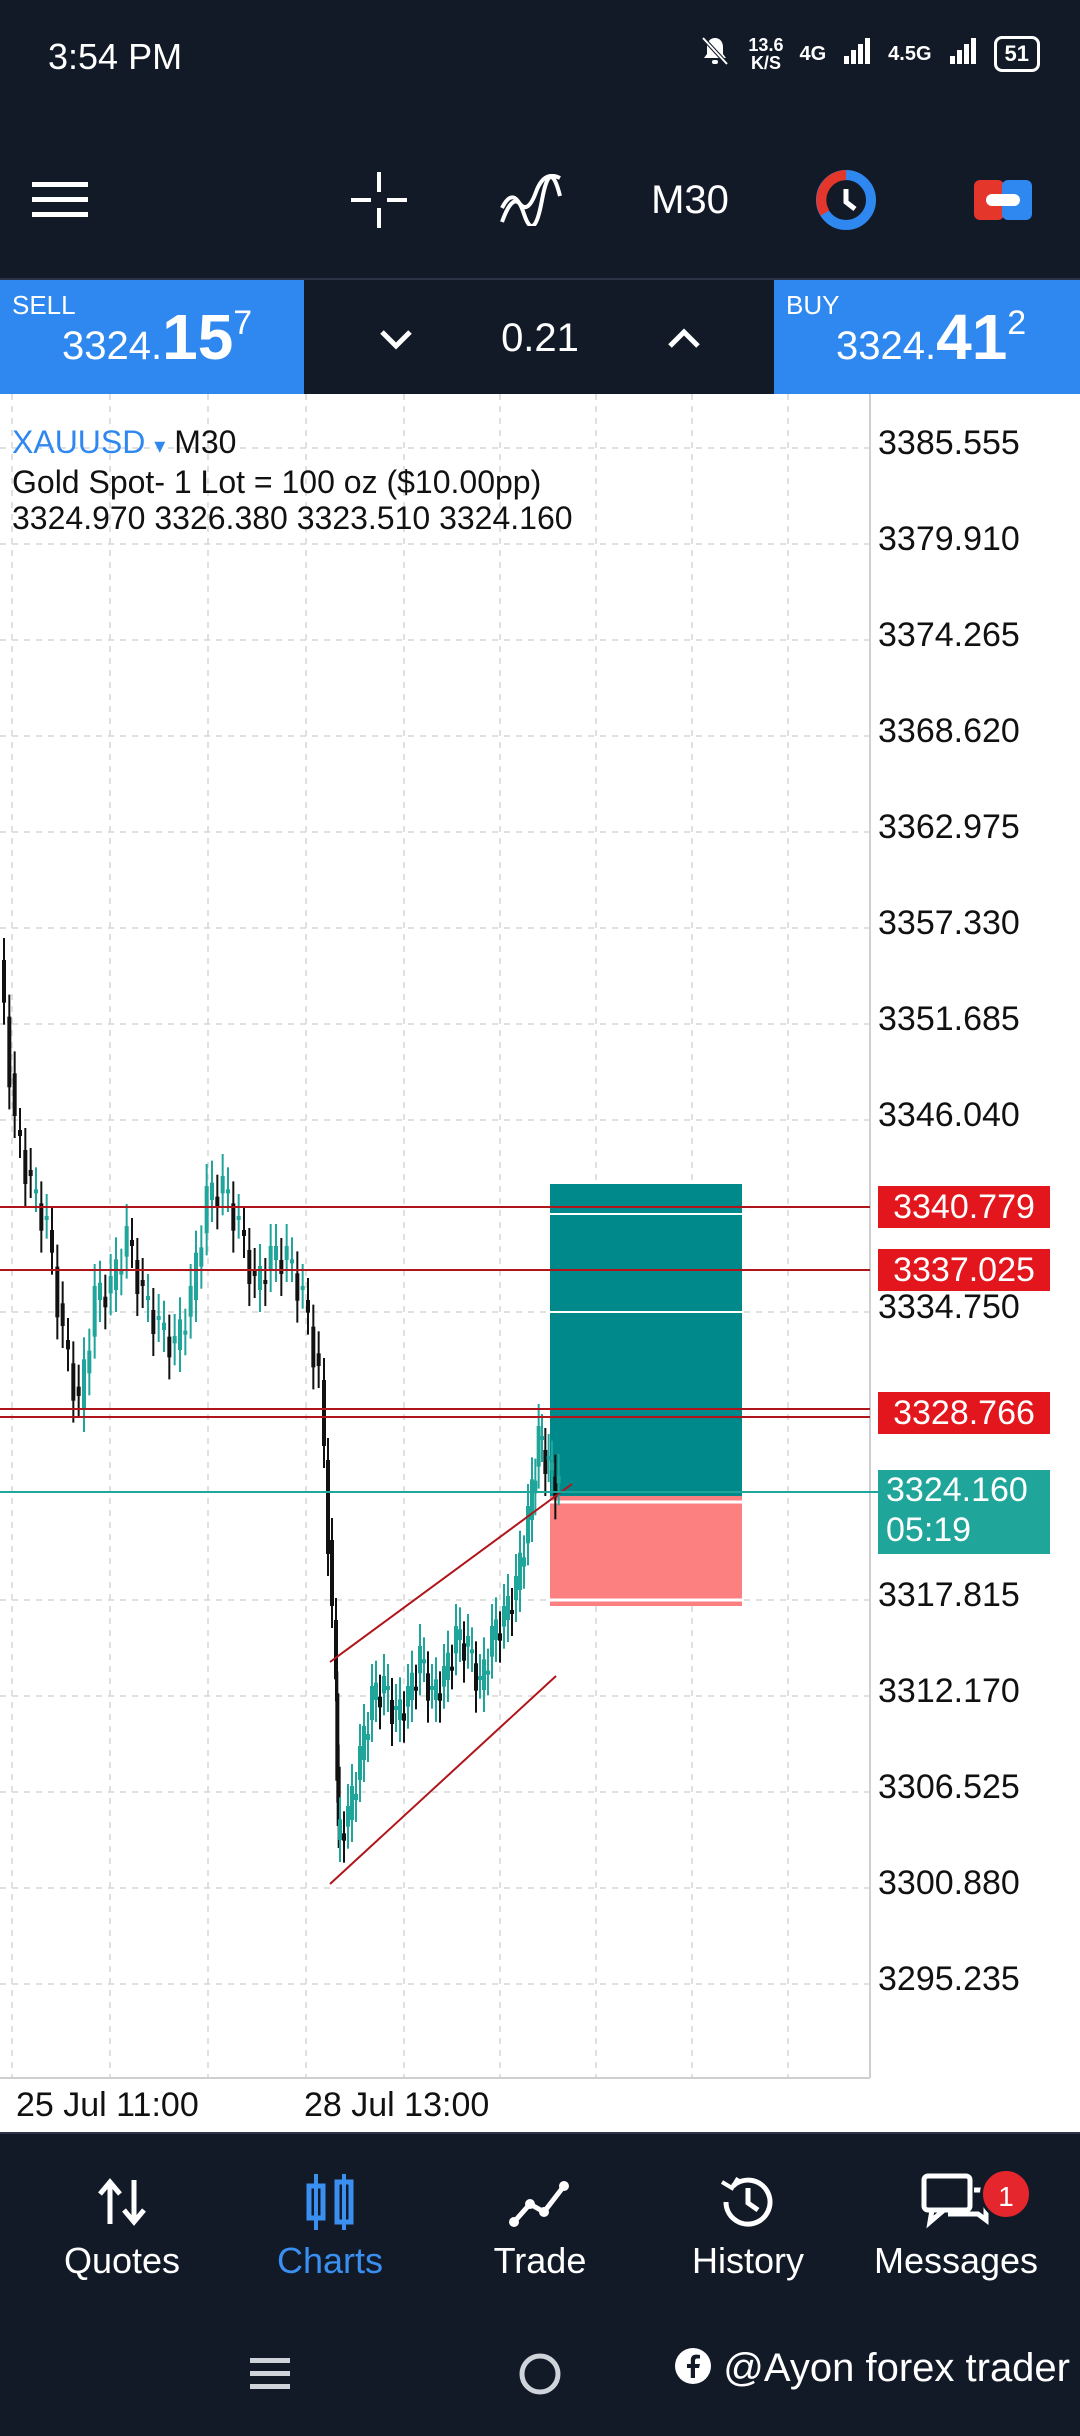 The image size is (1080, 2436). What do you see at coordinates (540, 338) in the screenshot?
I see `lot-size-value: 0.21` at bounding box center [540, 338].